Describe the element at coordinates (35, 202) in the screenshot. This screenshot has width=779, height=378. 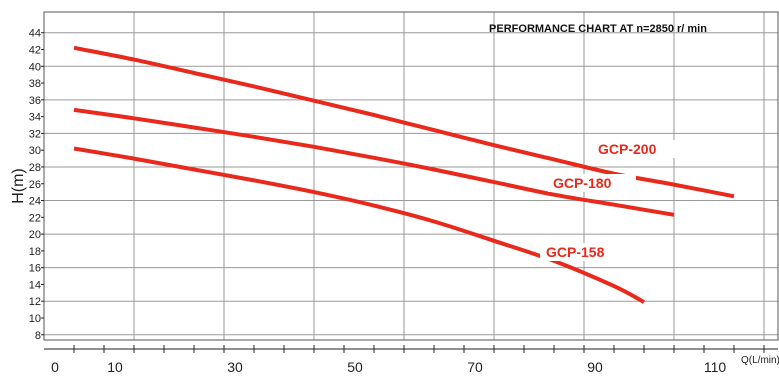
I see `y-tick-label: 24` at that location.